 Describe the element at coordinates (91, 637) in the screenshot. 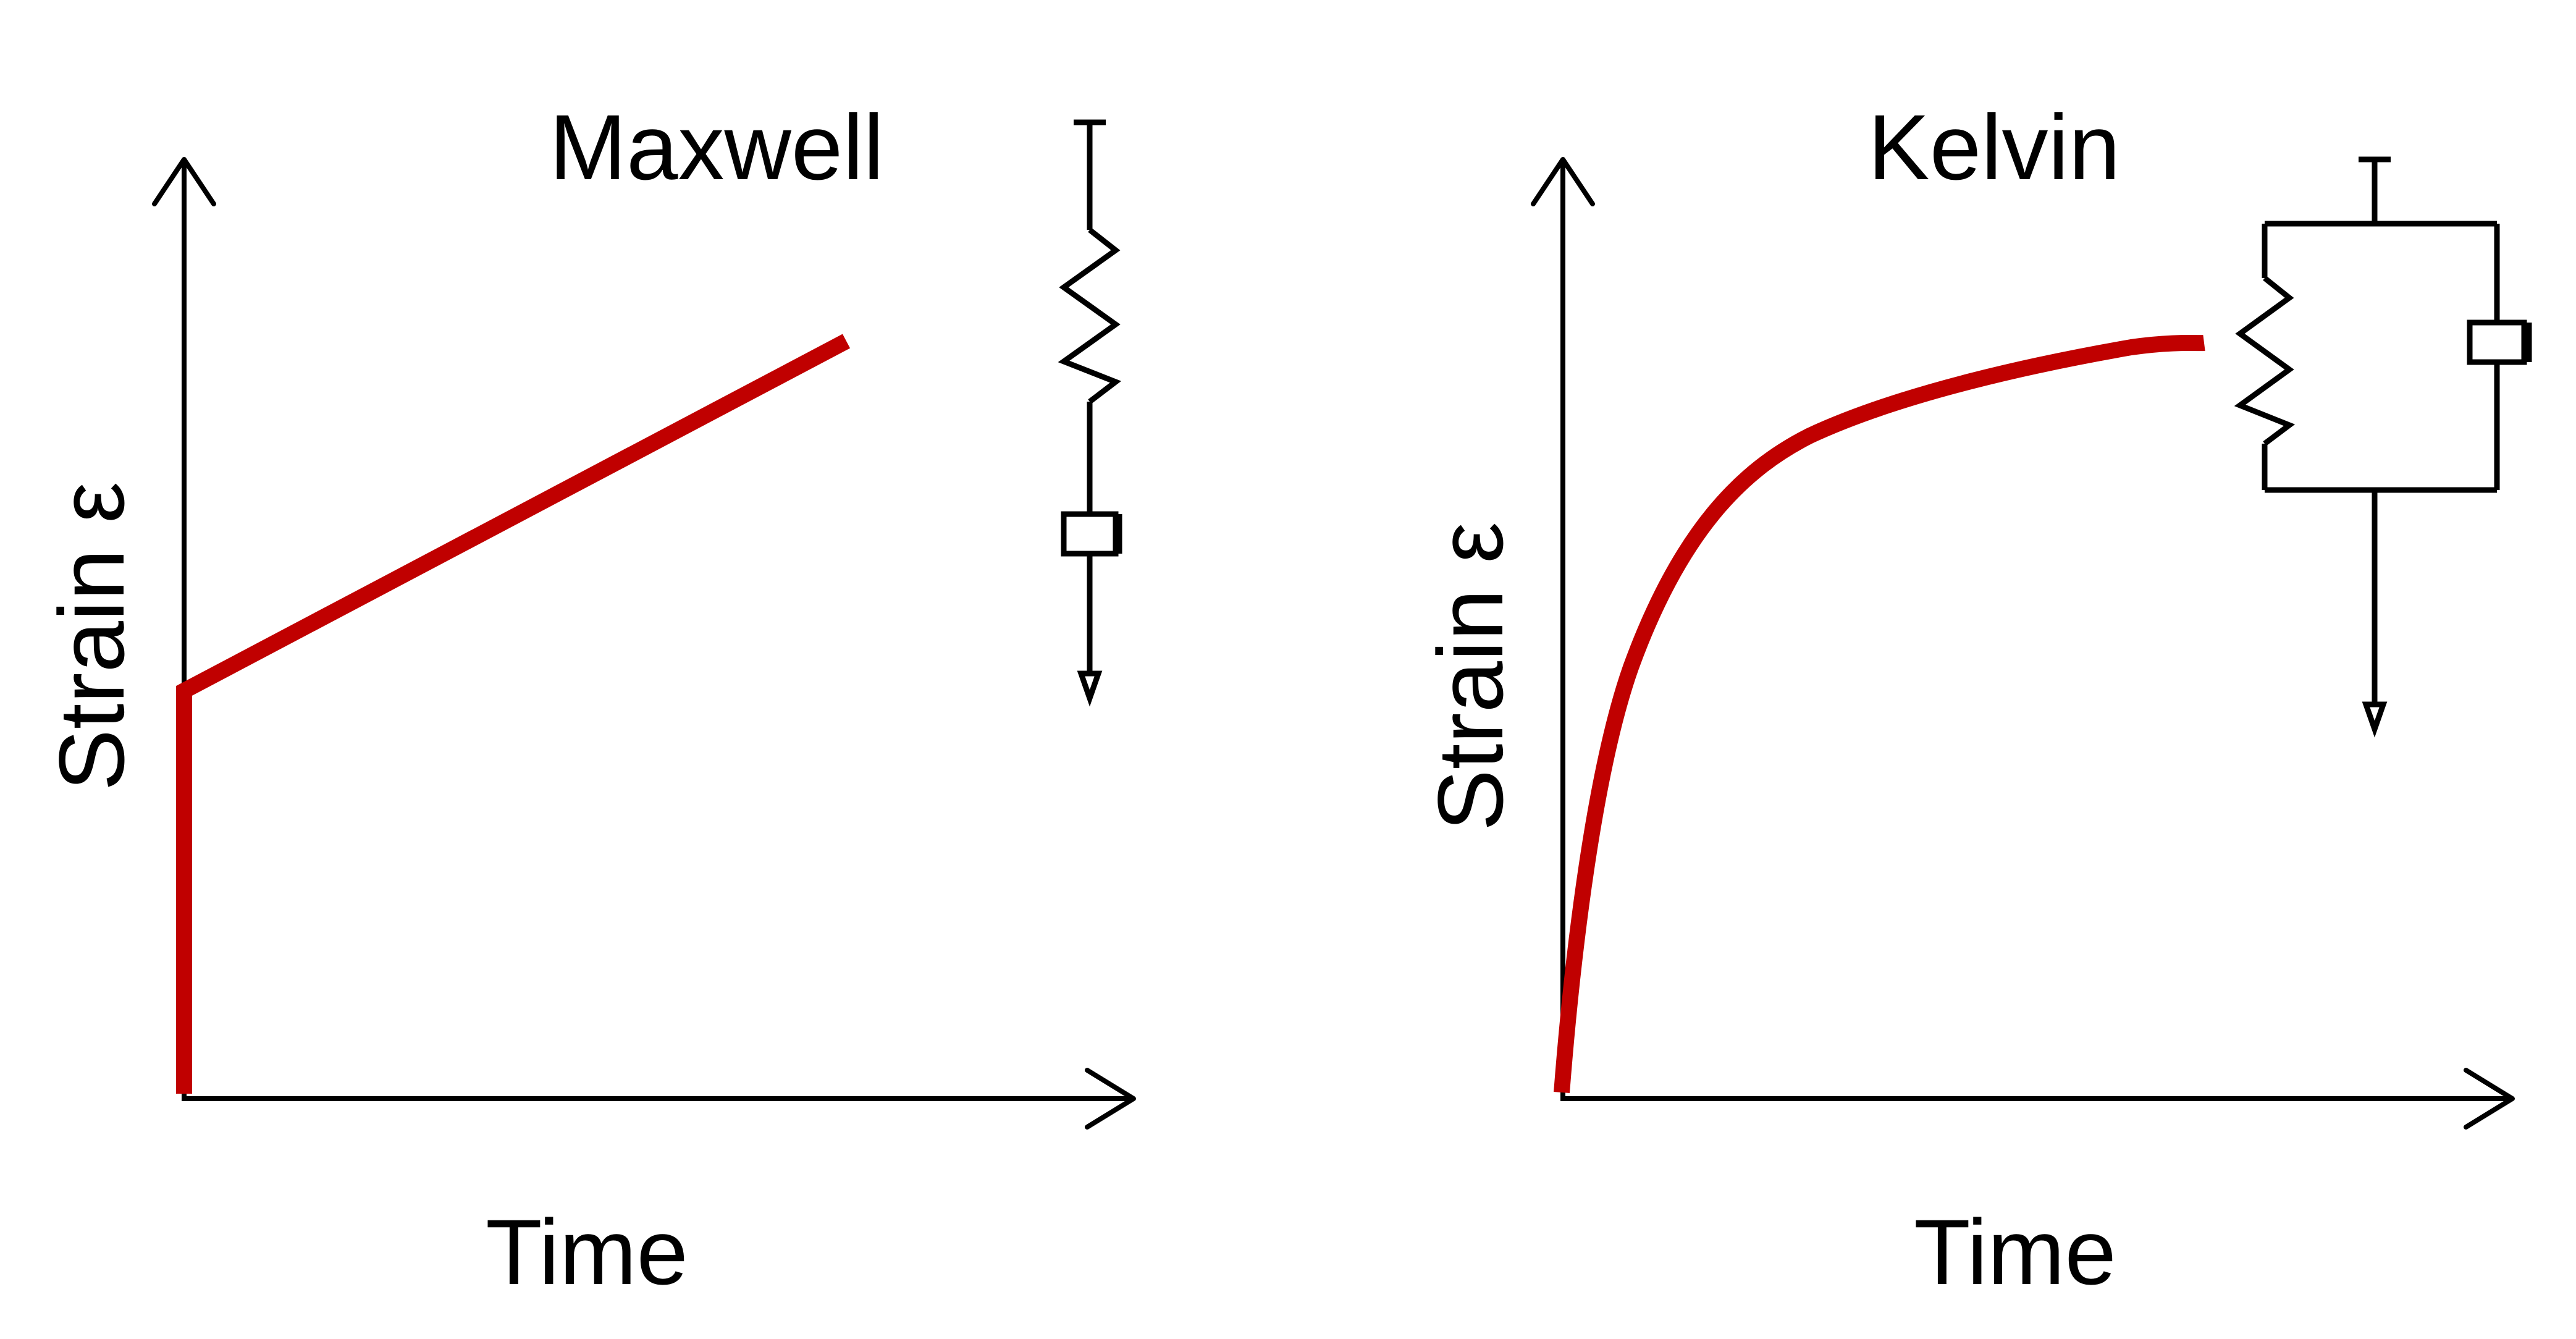

I see `maxwell-y-label: Strain ε` at that location.